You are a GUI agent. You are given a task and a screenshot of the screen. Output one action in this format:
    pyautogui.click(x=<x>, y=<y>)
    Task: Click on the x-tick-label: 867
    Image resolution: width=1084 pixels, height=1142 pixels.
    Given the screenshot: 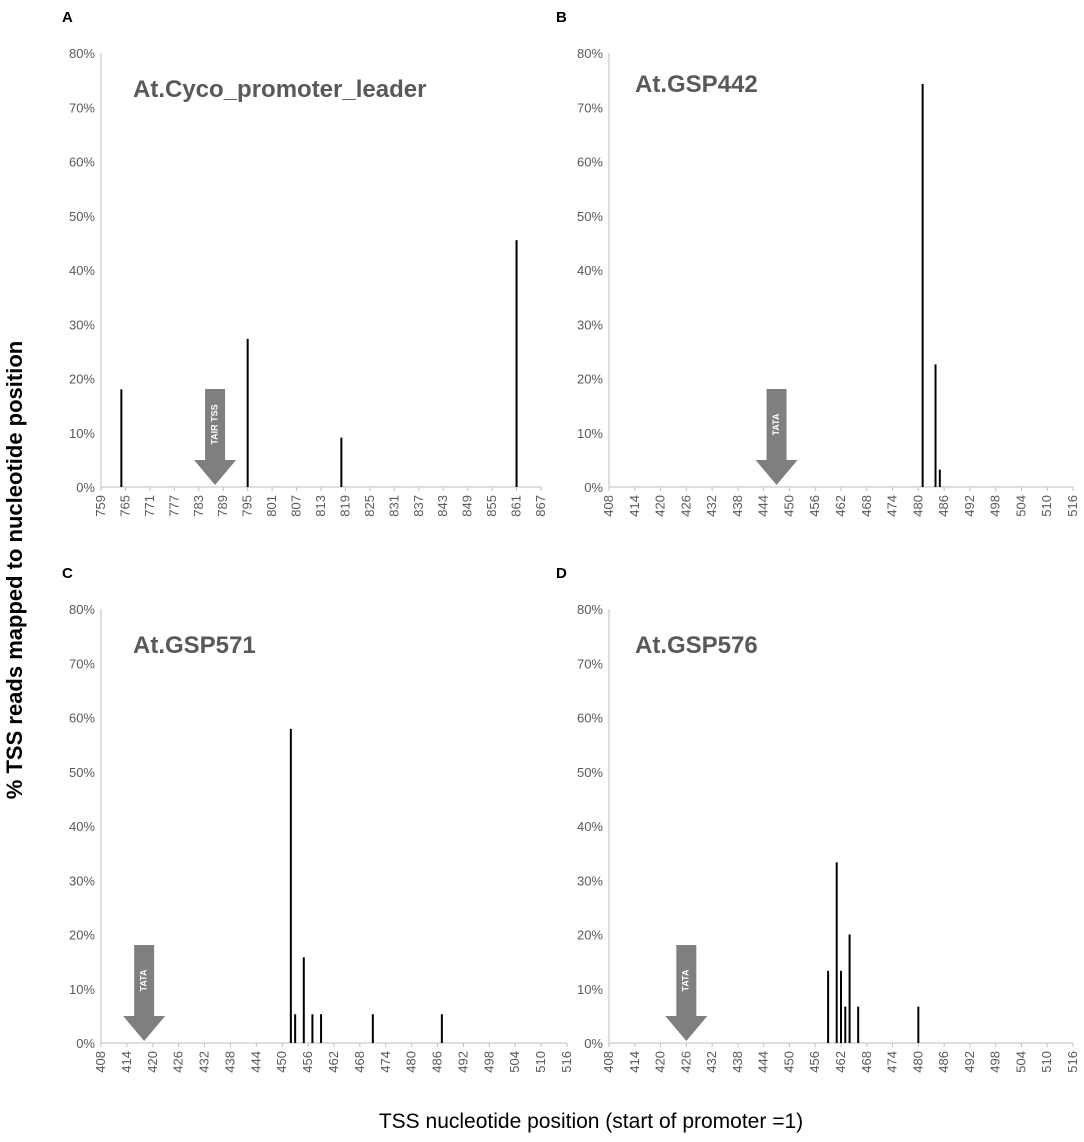 What is the action you would take?
    pyautogui.click(x=540, y=506)
    